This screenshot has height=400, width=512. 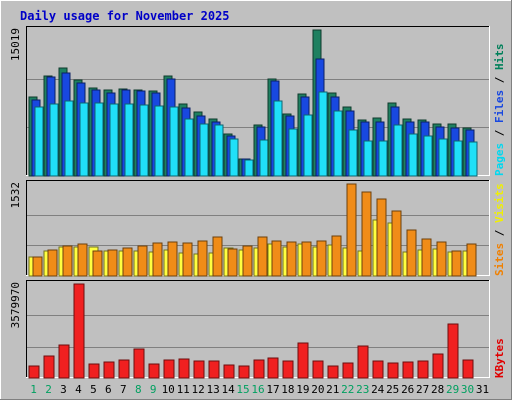 I want to click on day-label-7: 7, so click(x=123, y=389).